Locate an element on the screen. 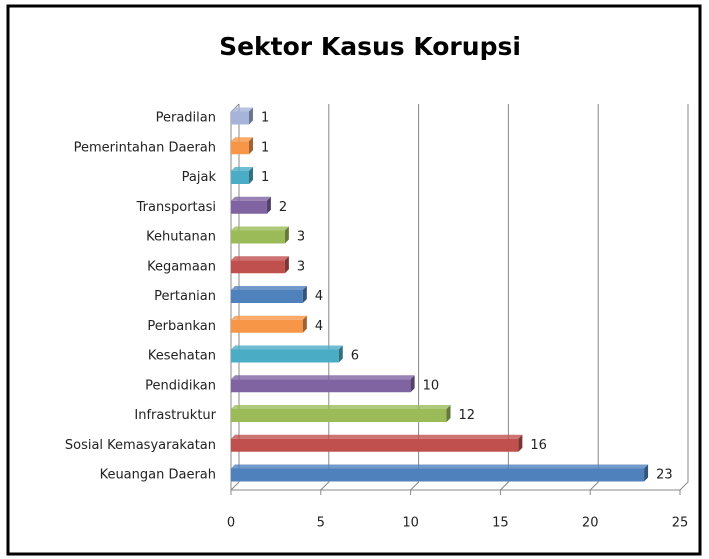  y-tick-label: Pajak is located at coordinates (199, 177).